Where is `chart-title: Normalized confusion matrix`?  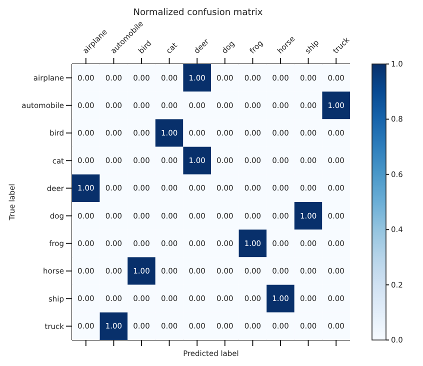
chart-title: Normalized confusion matrix is located at coordinates (198, 14).